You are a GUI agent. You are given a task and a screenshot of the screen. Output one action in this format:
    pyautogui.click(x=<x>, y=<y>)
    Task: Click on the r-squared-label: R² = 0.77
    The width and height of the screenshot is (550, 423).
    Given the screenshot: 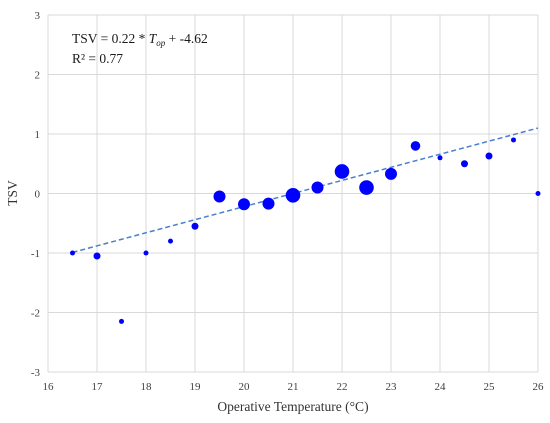 What is the action you would take?
    pyautogui.click(x=97, y=58)
    